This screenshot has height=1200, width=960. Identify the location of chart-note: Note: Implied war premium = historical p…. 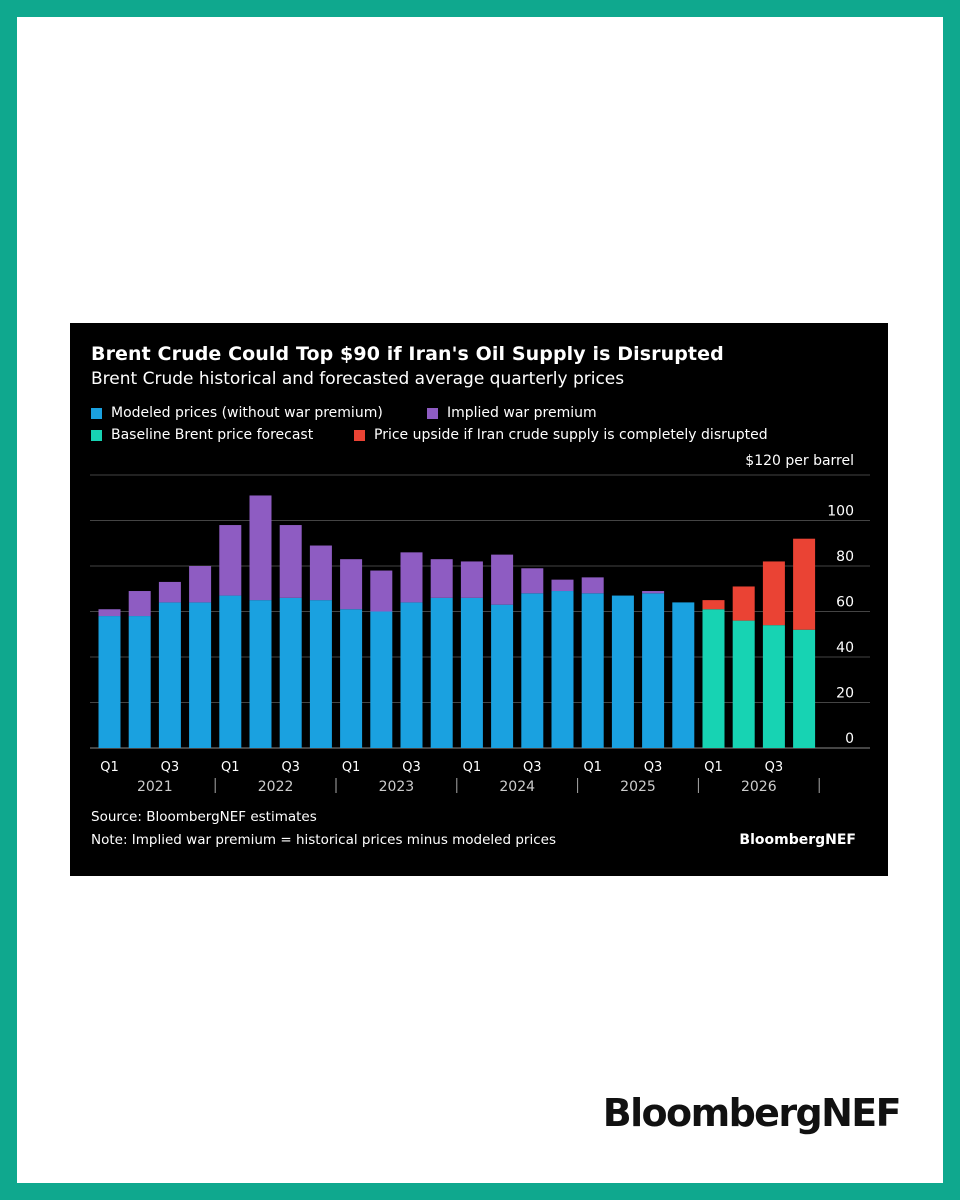
(323, 840).